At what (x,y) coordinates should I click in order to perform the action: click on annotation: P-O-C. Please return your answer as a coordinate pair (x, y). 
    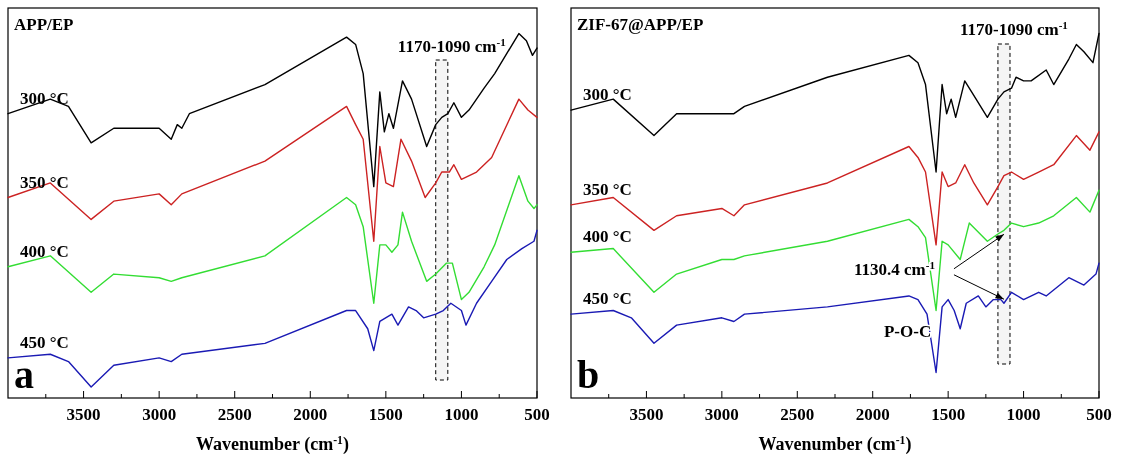
    Looking at the image, I should click on (907, 331).